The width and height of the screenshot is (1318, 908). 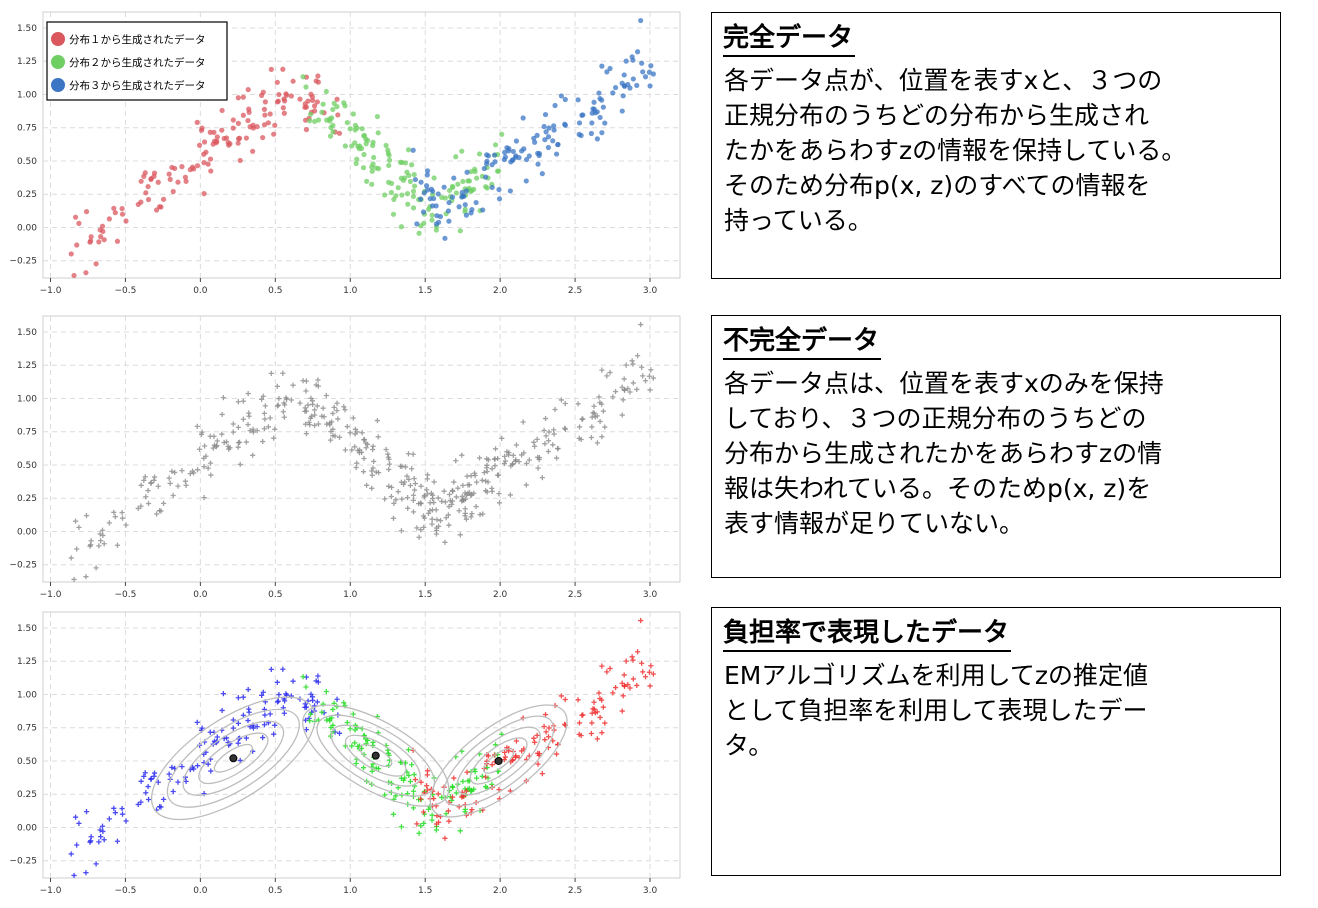 I want to click on y-tick-label: 1.00, so click(x=27, y=95).